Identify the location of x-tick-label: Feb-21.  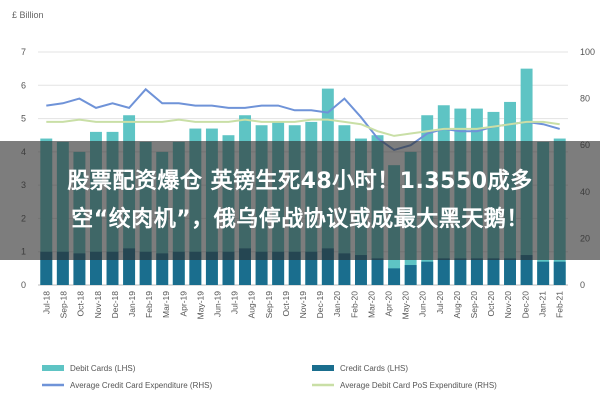
(559, 304).